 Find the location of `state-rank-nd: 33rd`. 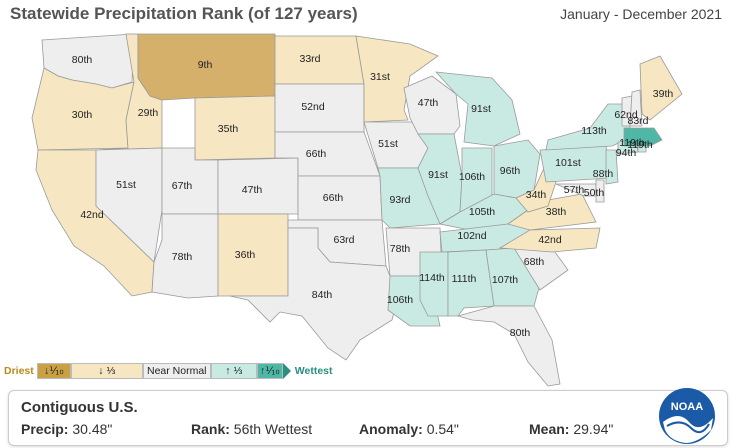

state-rank-nd: 33rd is located at coordinates (309, 59).